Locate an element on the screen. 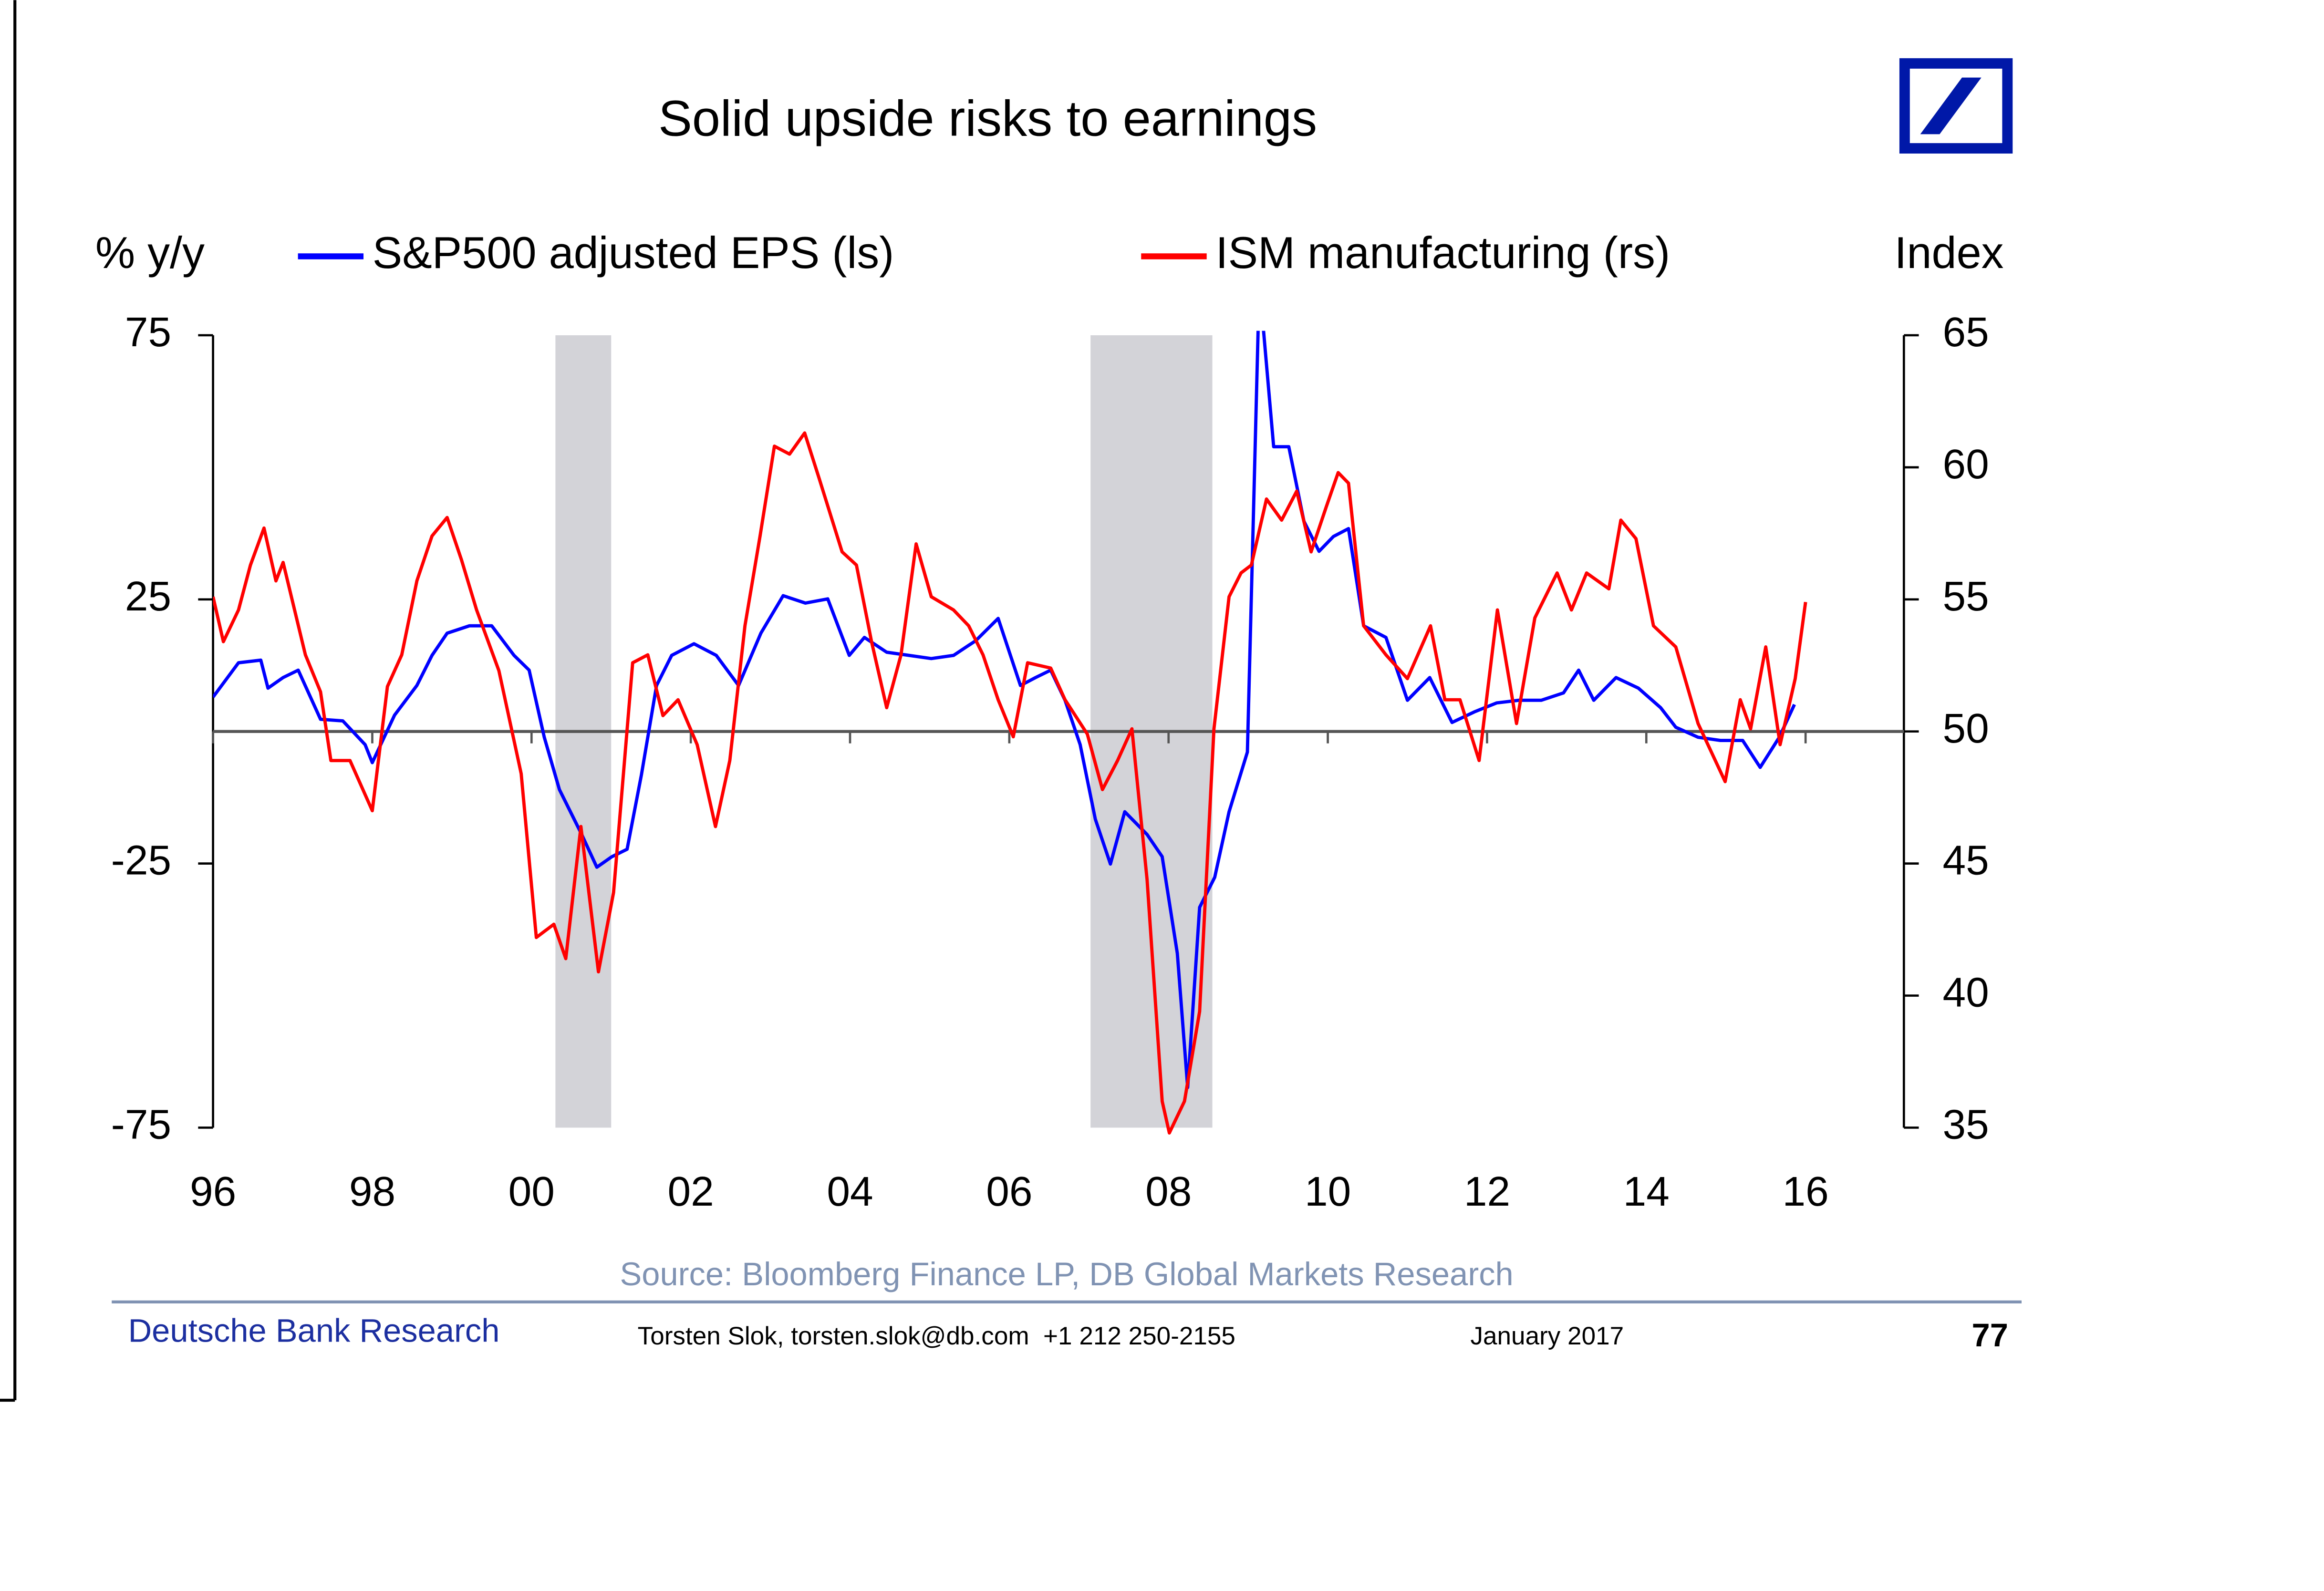  x-tick-label: 04 is located at coordinates (850, 1191).